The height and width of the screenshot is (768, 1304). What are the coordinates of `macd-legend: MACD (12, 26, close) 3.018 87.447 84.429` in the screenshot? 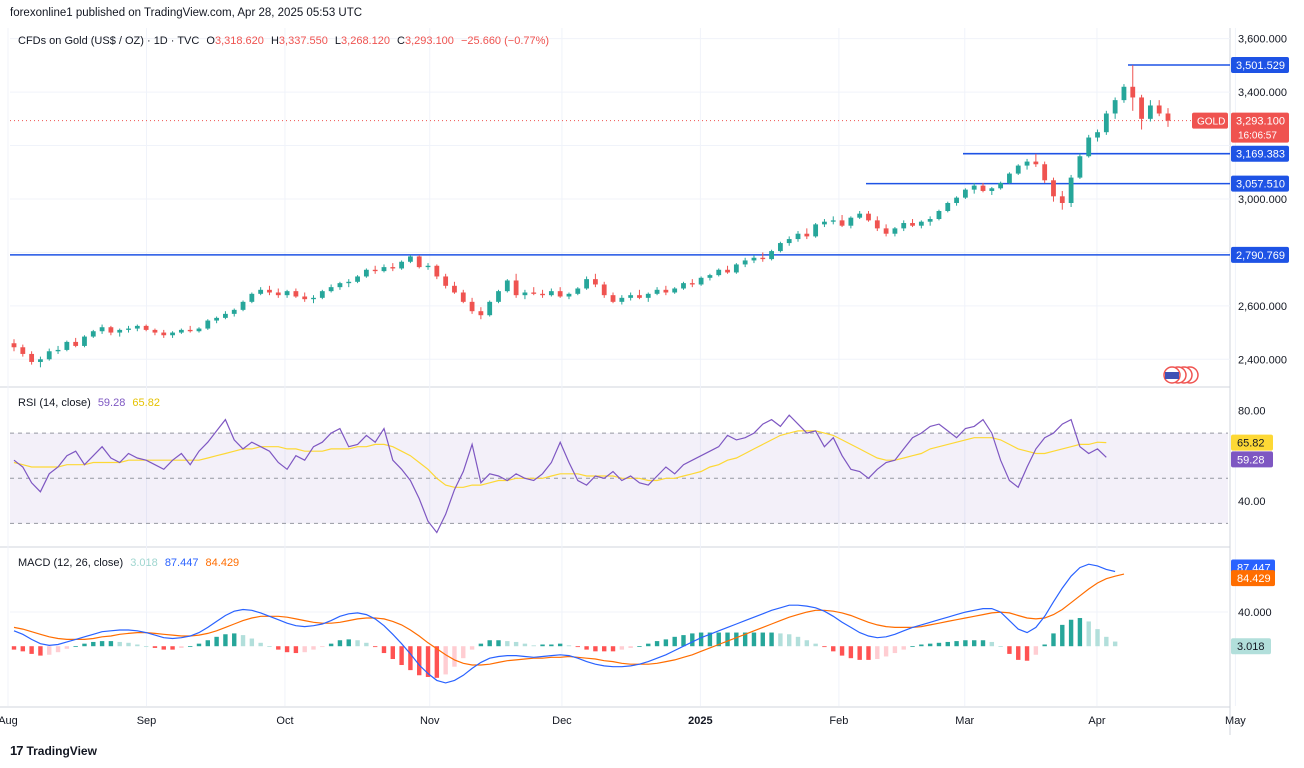 It's located at (130, 563).